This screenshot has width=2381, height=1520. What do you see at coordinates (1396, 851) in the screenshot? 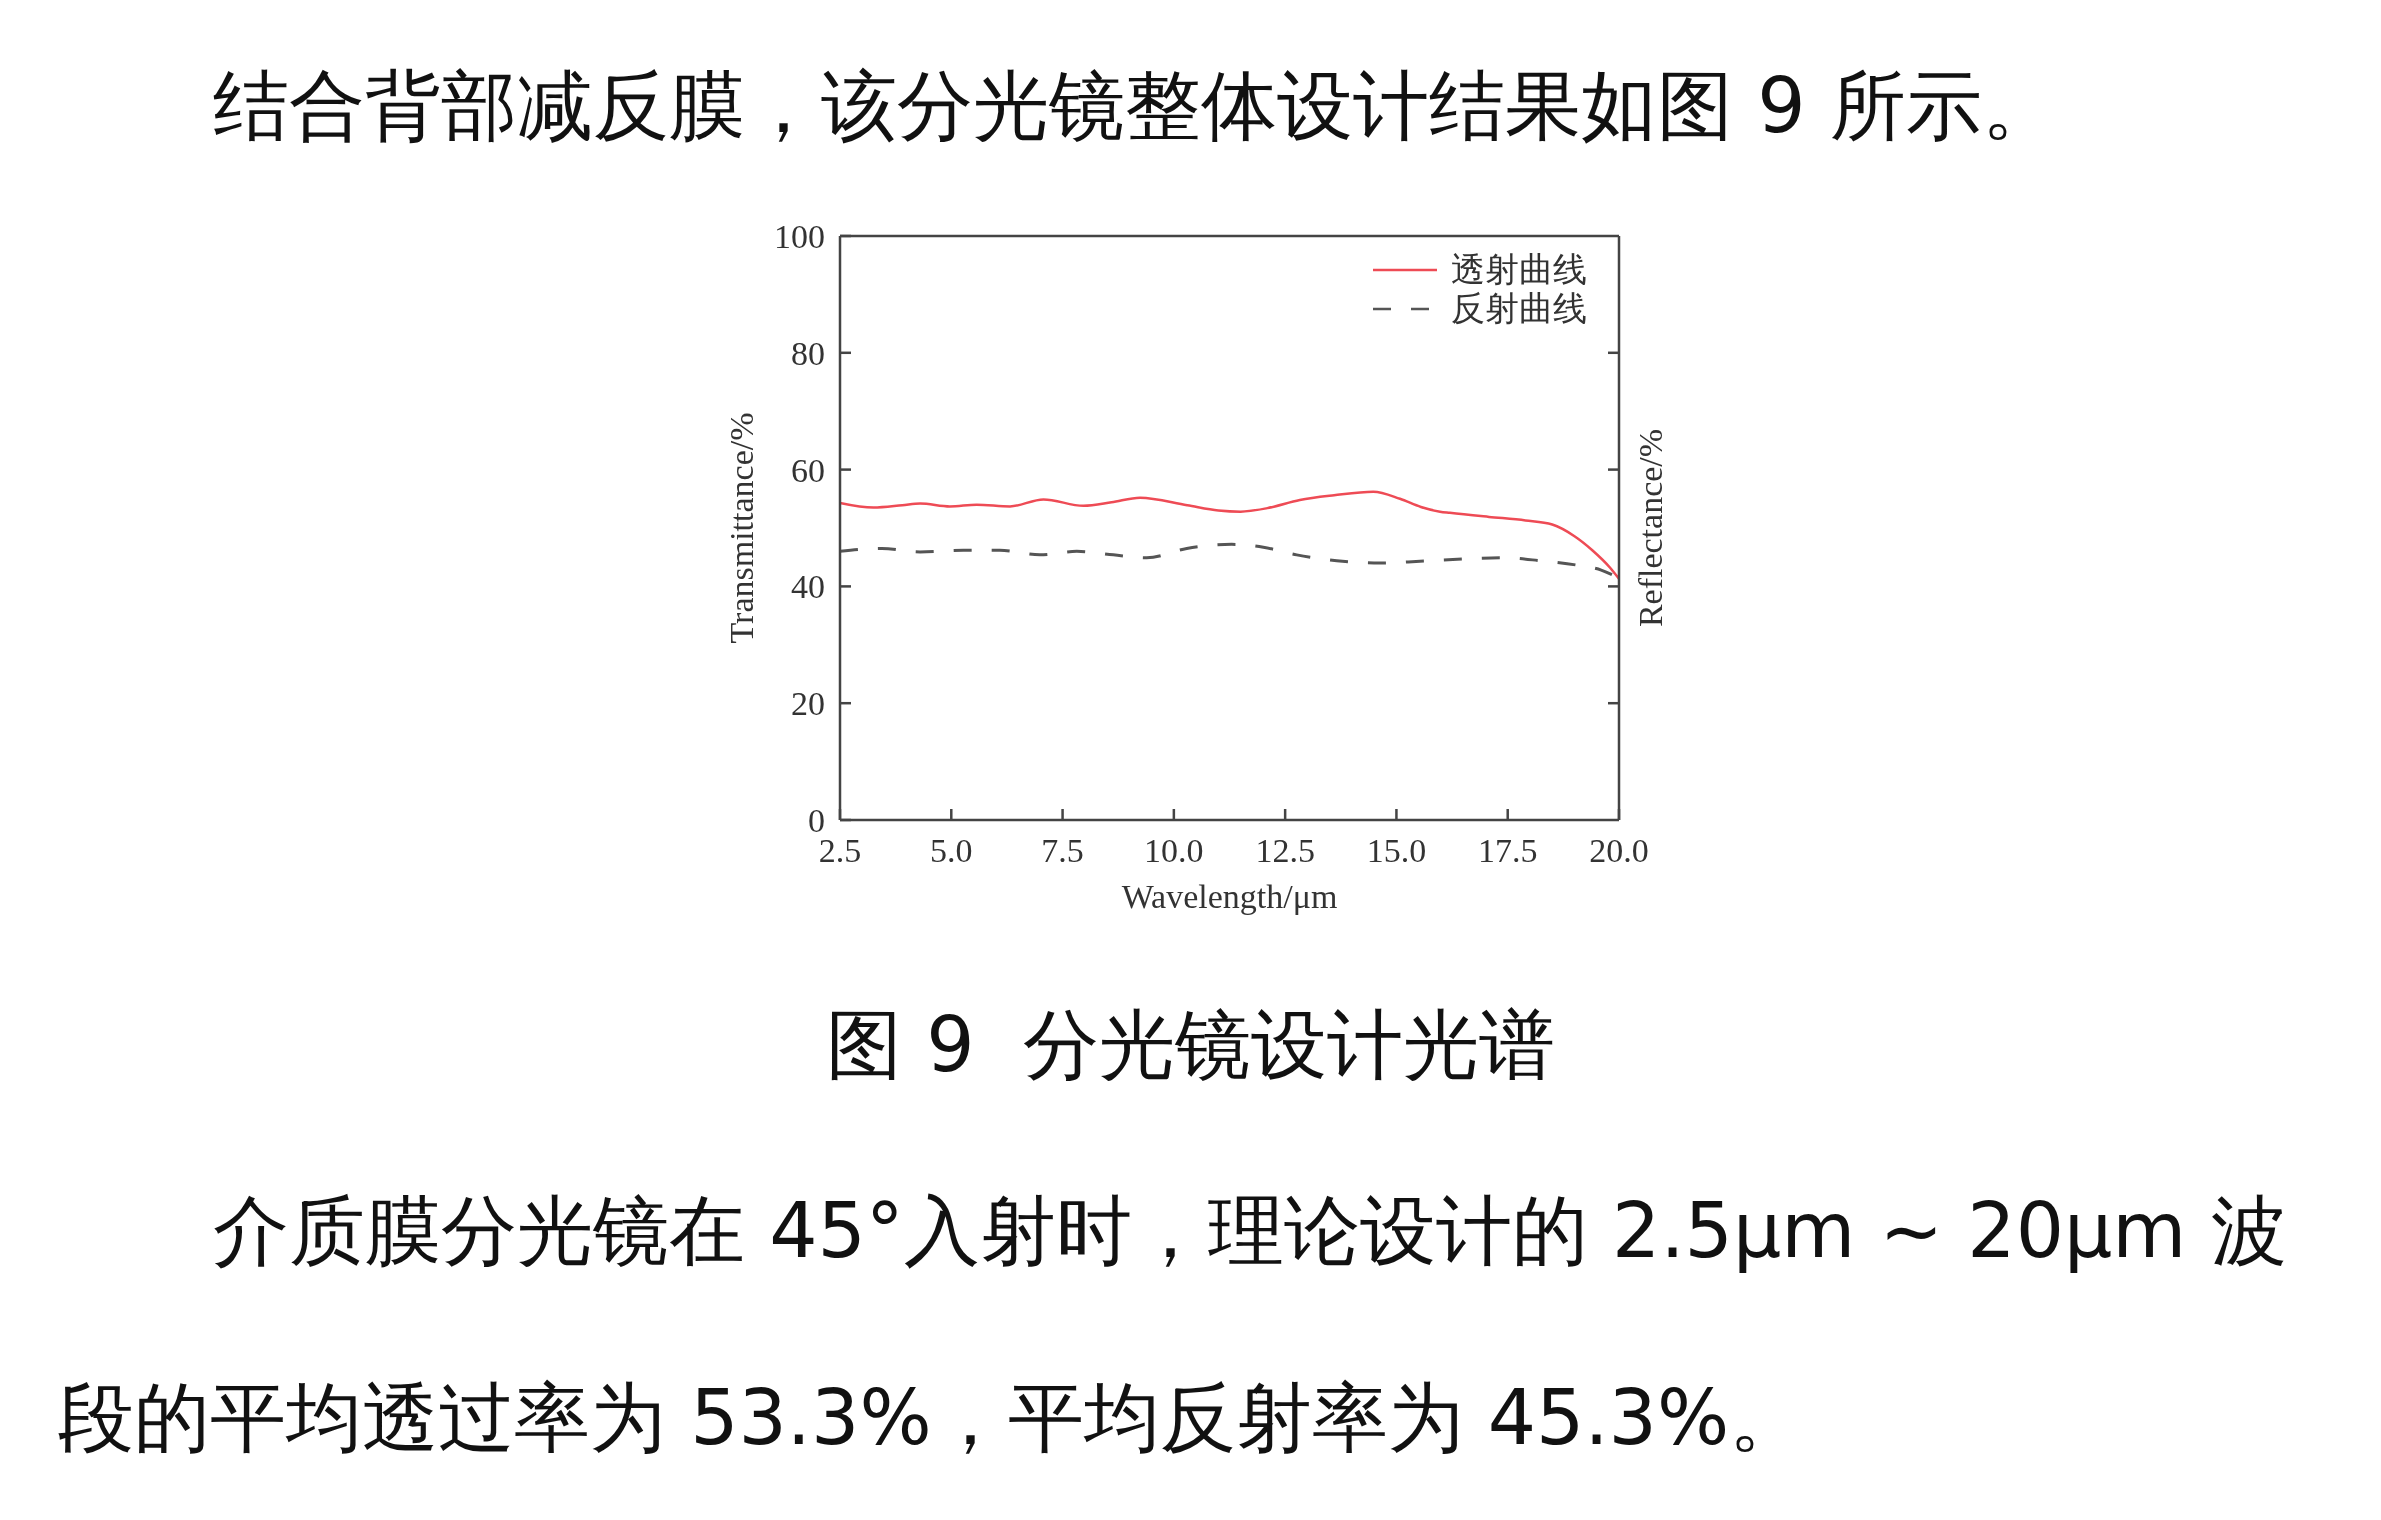
I see `x-tick-label: 15.0` at bounding box center [1396, 851].